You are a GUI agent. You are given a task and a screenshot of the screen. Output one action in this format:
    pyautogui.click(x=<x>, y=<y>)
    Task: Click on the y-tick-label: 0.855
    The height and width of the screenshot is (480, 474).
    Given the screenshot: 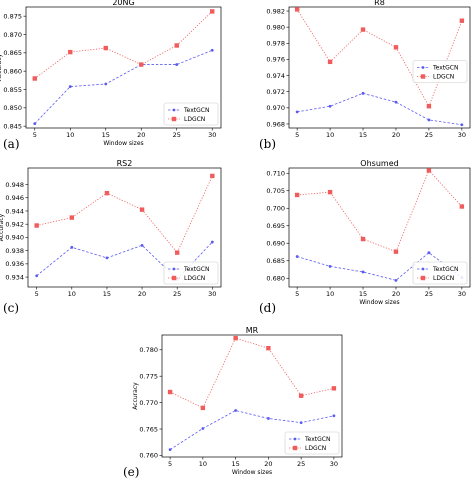 What is the action you would take?
    pyautogui.click(x=12, y=90)
    